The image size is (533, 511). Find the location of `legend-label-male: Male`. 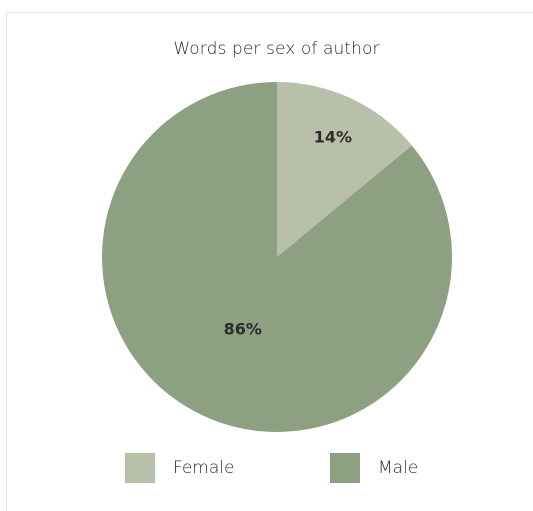

legend-label-male: Male is located at coordinates (398, 468).